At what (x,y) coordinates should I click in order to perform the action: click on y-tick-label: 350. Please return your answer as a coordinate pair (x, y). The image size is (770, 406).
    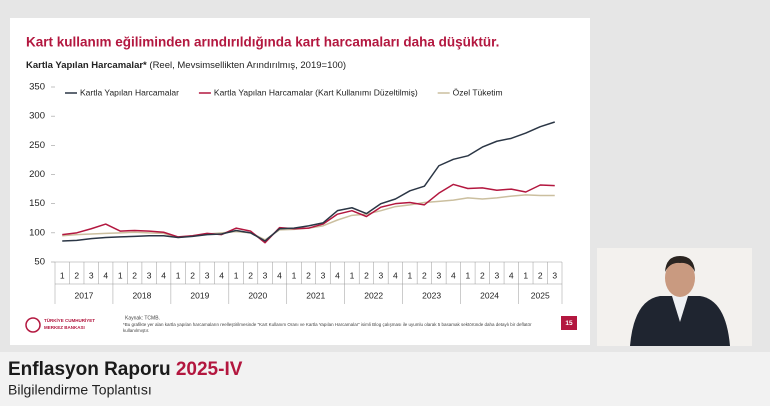
    Looking at the image, I should click on (37, 87).